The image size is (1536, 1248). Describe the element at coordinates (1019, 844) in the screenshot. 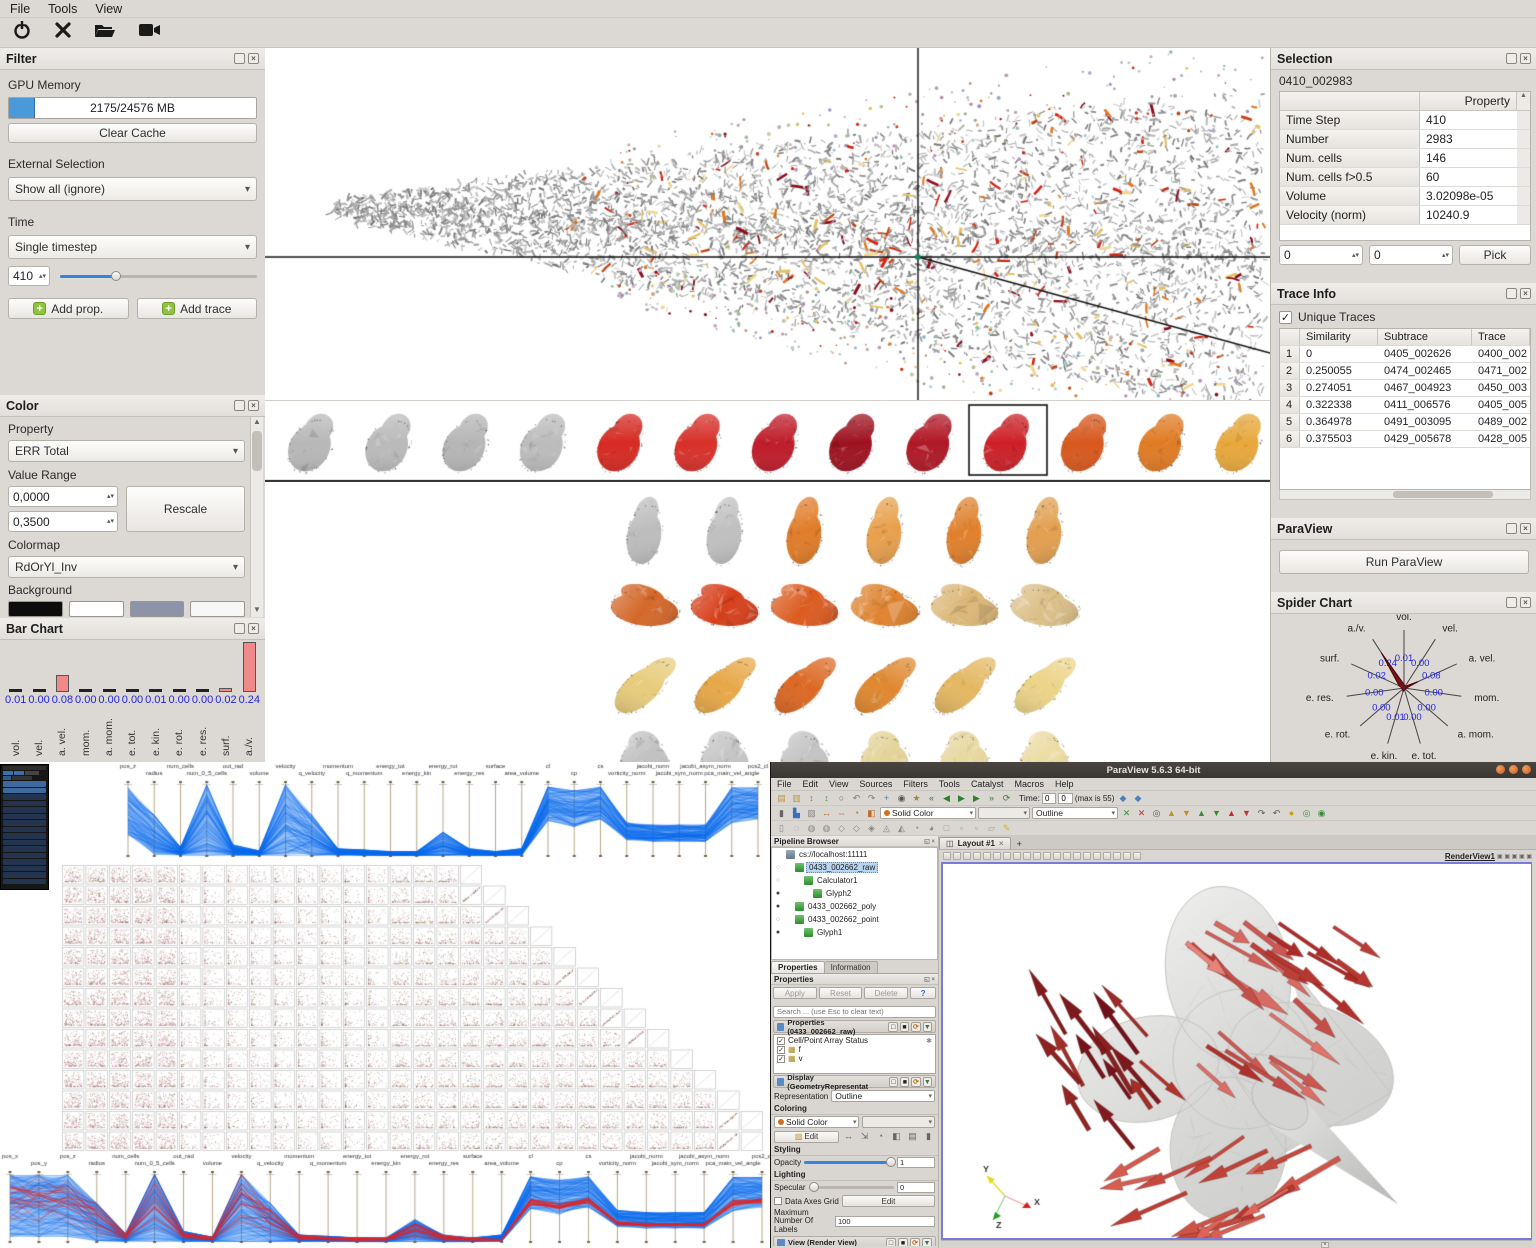

I see `new-layout-tab: +` at that location.